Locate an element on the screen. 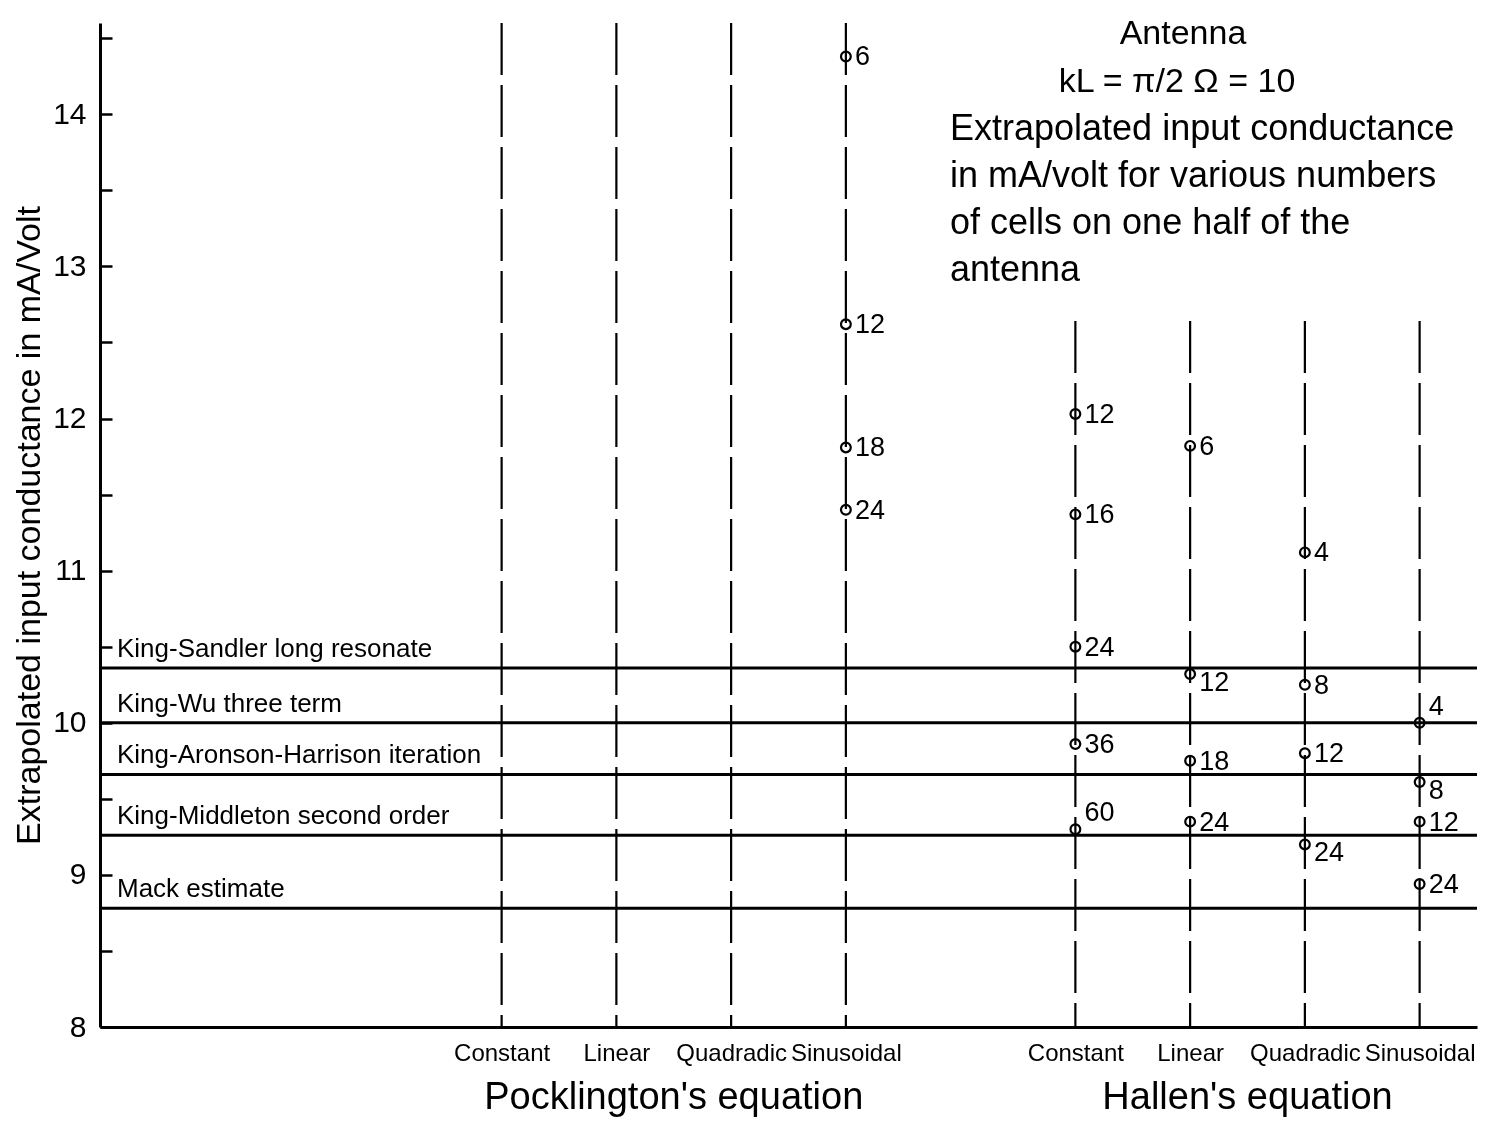 The image size is (1497, 1123). ref-line-label: King-Sandler long resonate is located at coordinates (275, 647).